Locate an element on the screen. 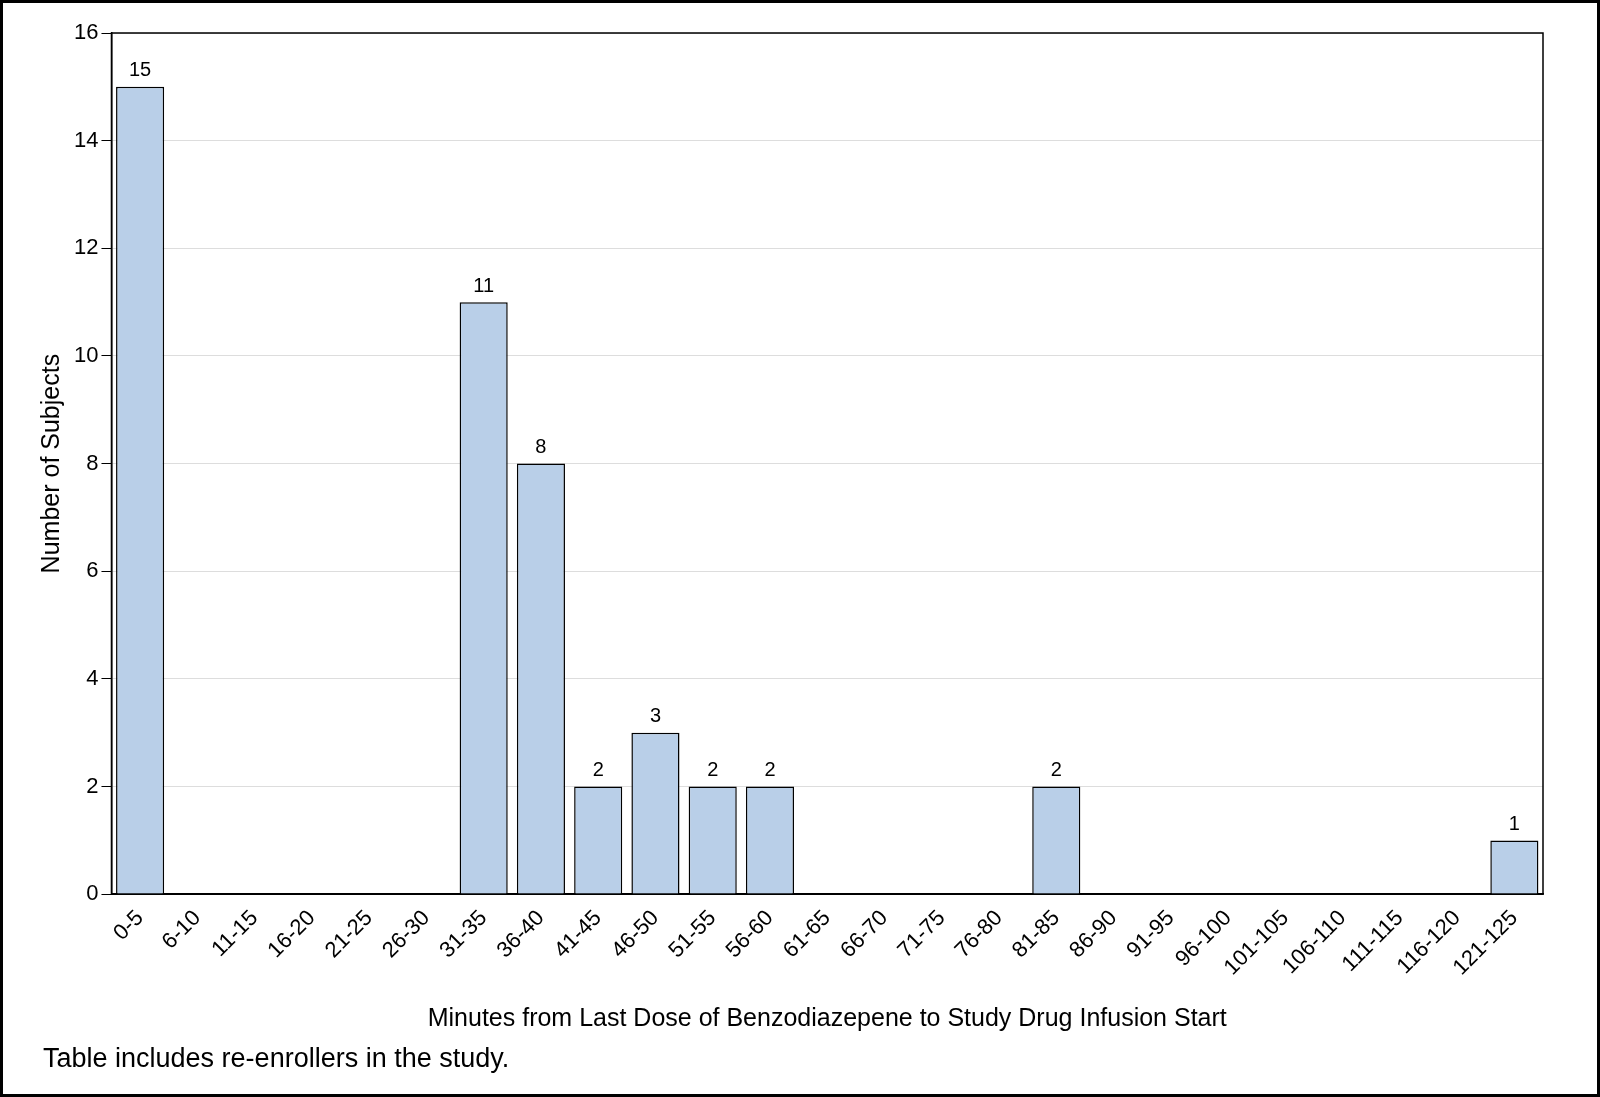 This screenshot has height=1097, width=1600. data-label: 8 is located at coordinates (541, 446).